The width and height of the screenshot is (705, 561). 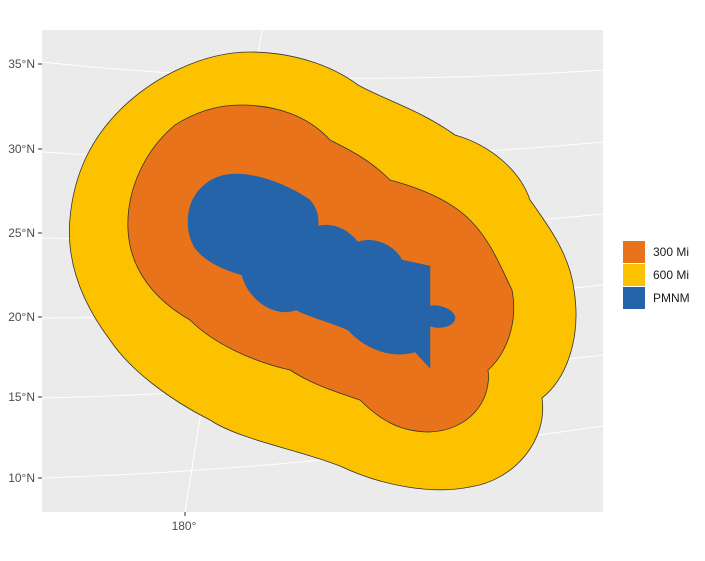 I want to click on legend-label-pmnm: PMNM, so click(x=671, y=297).